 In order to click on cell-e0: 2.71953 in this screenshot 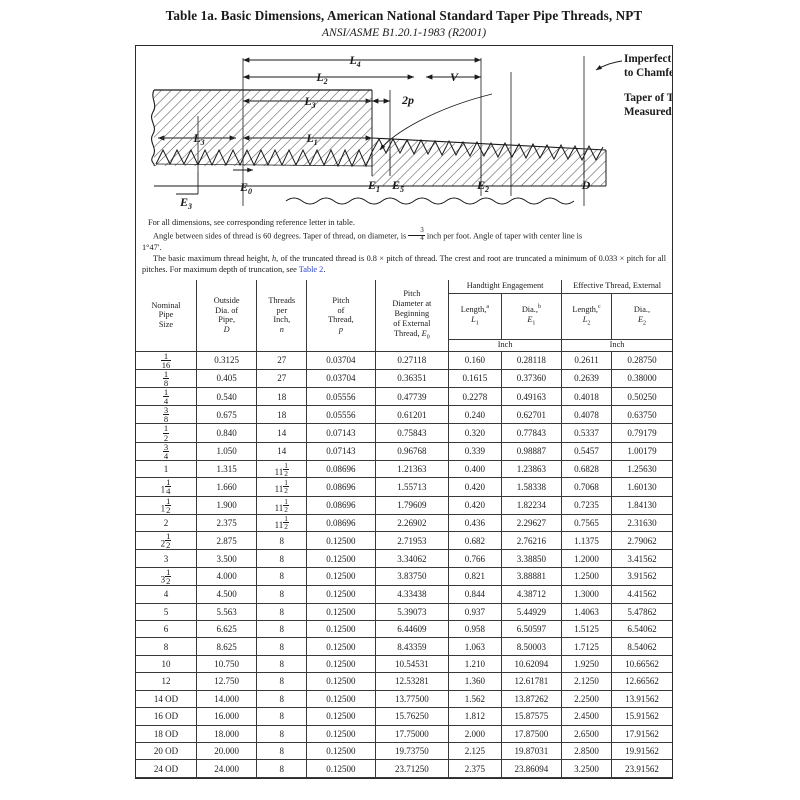, I will do `click(412, 541)`.